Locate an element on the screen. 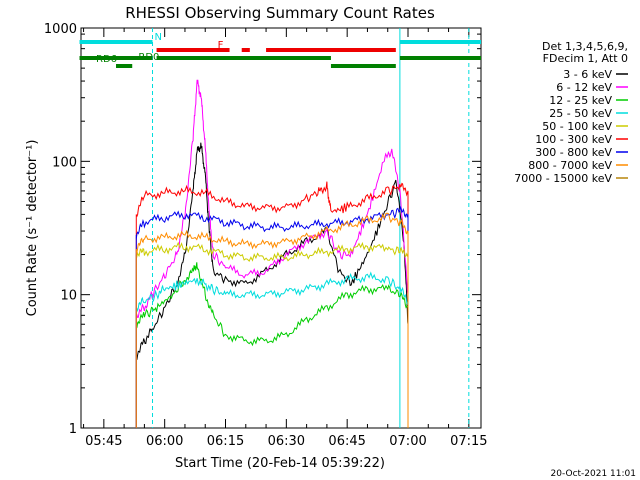 Image resolution: width=640 pixels, height=480 pixels. y-tick-label: 10 is located at coordinates (68, 296).